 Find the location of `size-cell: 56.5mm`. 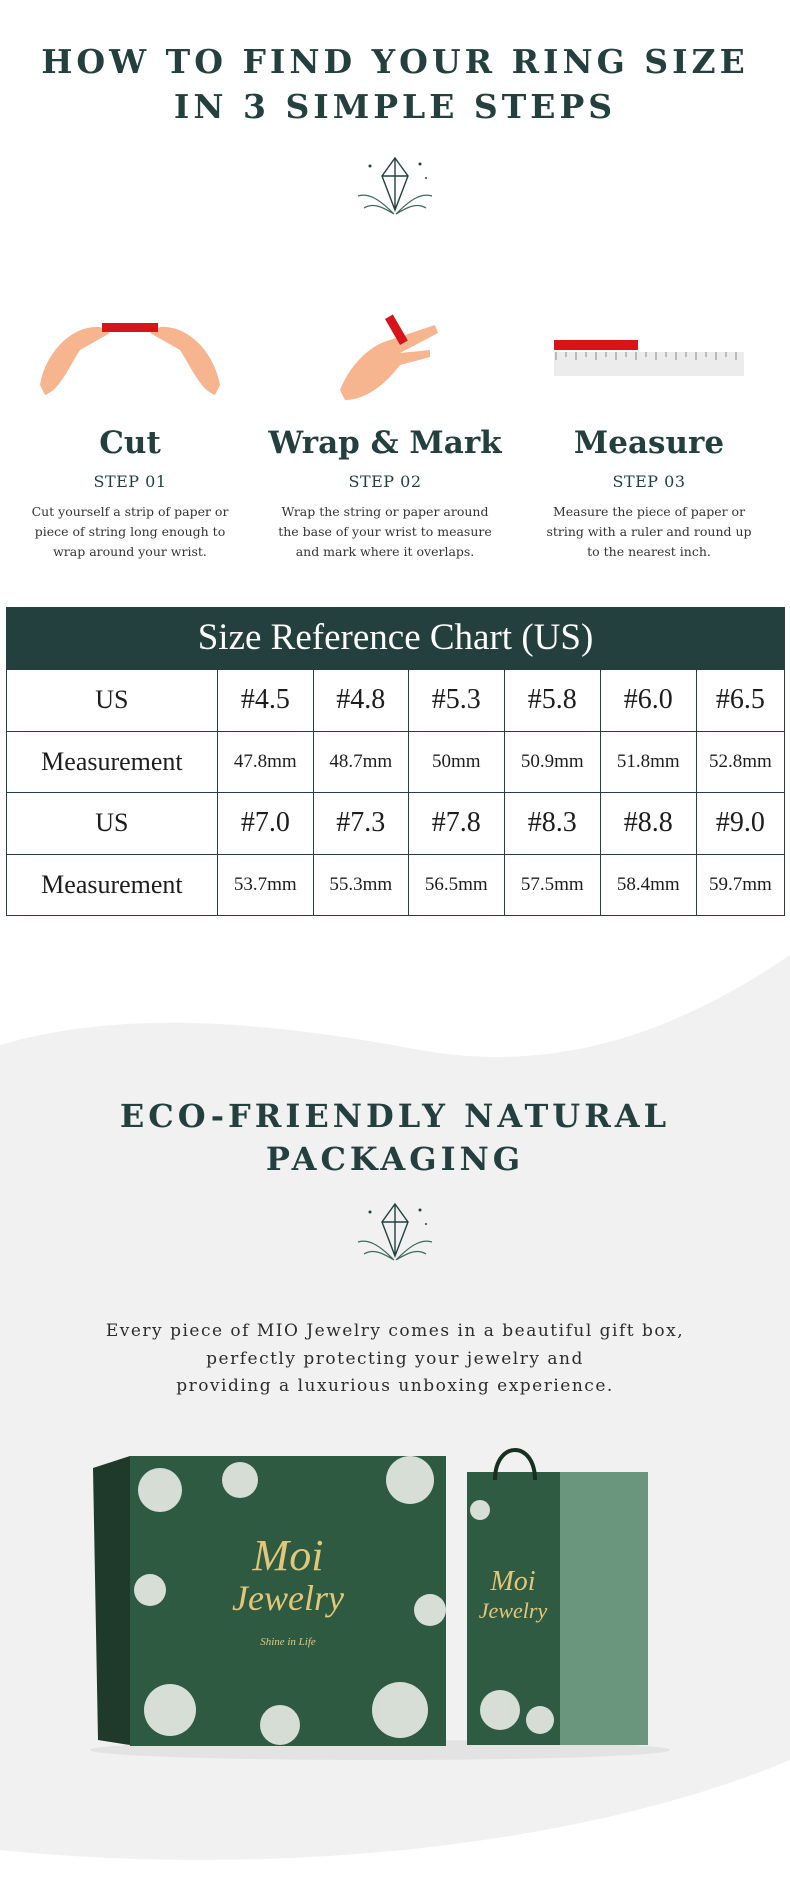

size-cell: 56.5mm is located at coordinates (456, 884).